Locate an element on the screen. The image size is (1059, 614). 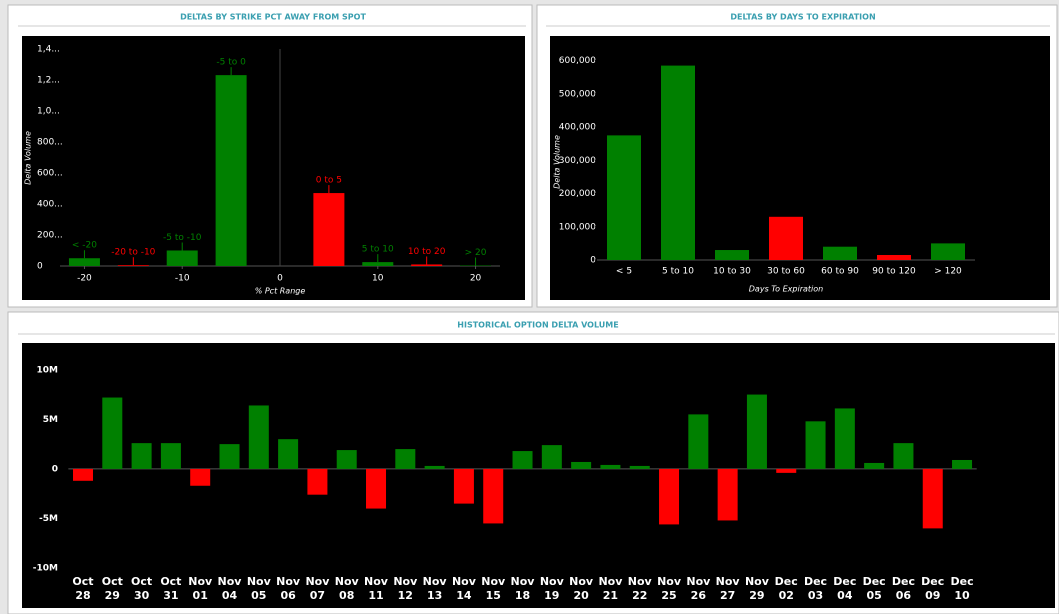
y-tick-label: 10M is located at coordinates (48, 370).